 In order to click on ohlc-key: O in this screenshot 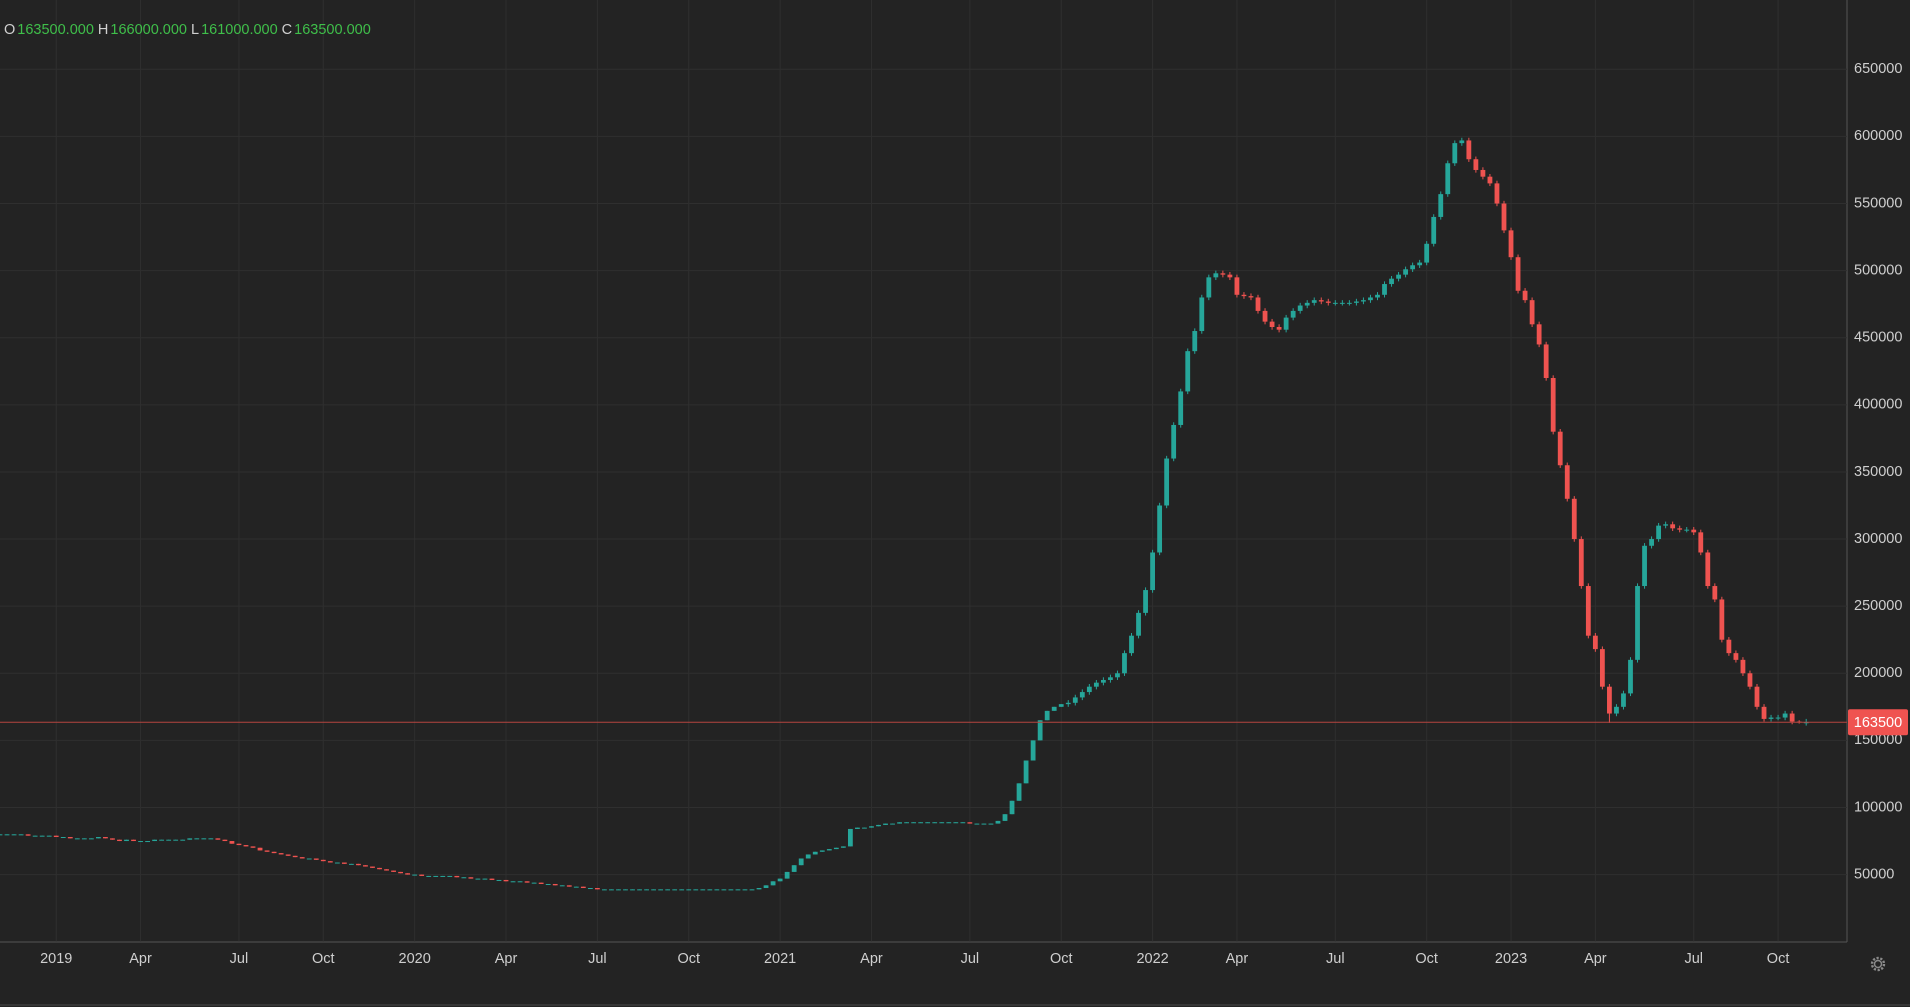, I will do `click(10, 30)`.